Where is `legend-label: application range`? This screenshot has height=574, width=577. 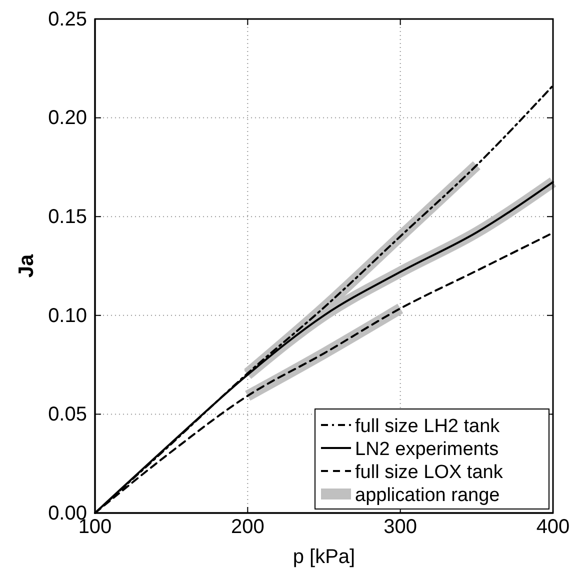
legend-label: application range is located at coordinates (427, 495).